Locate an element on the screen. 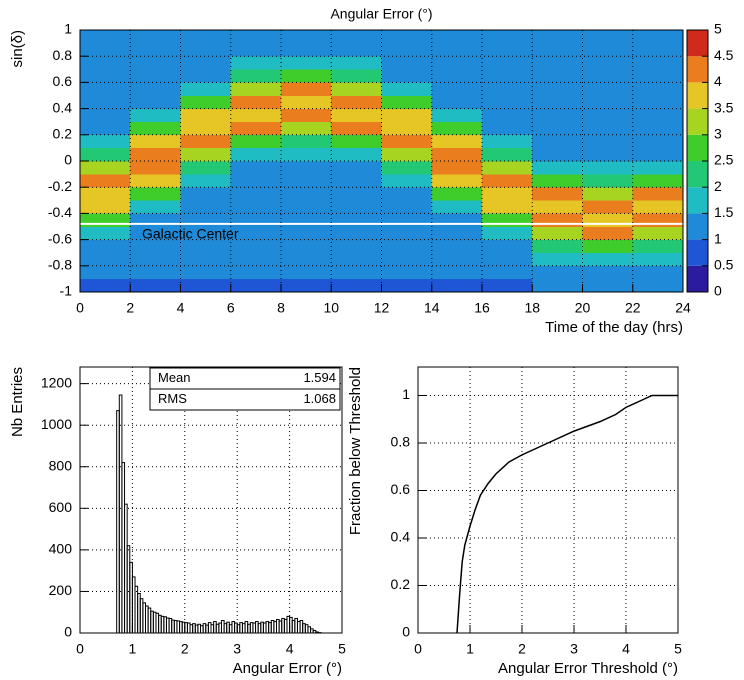 The width and height of the screenshot is (744, 680). stats-value: 1.068 is located at coordinates (319, 398).